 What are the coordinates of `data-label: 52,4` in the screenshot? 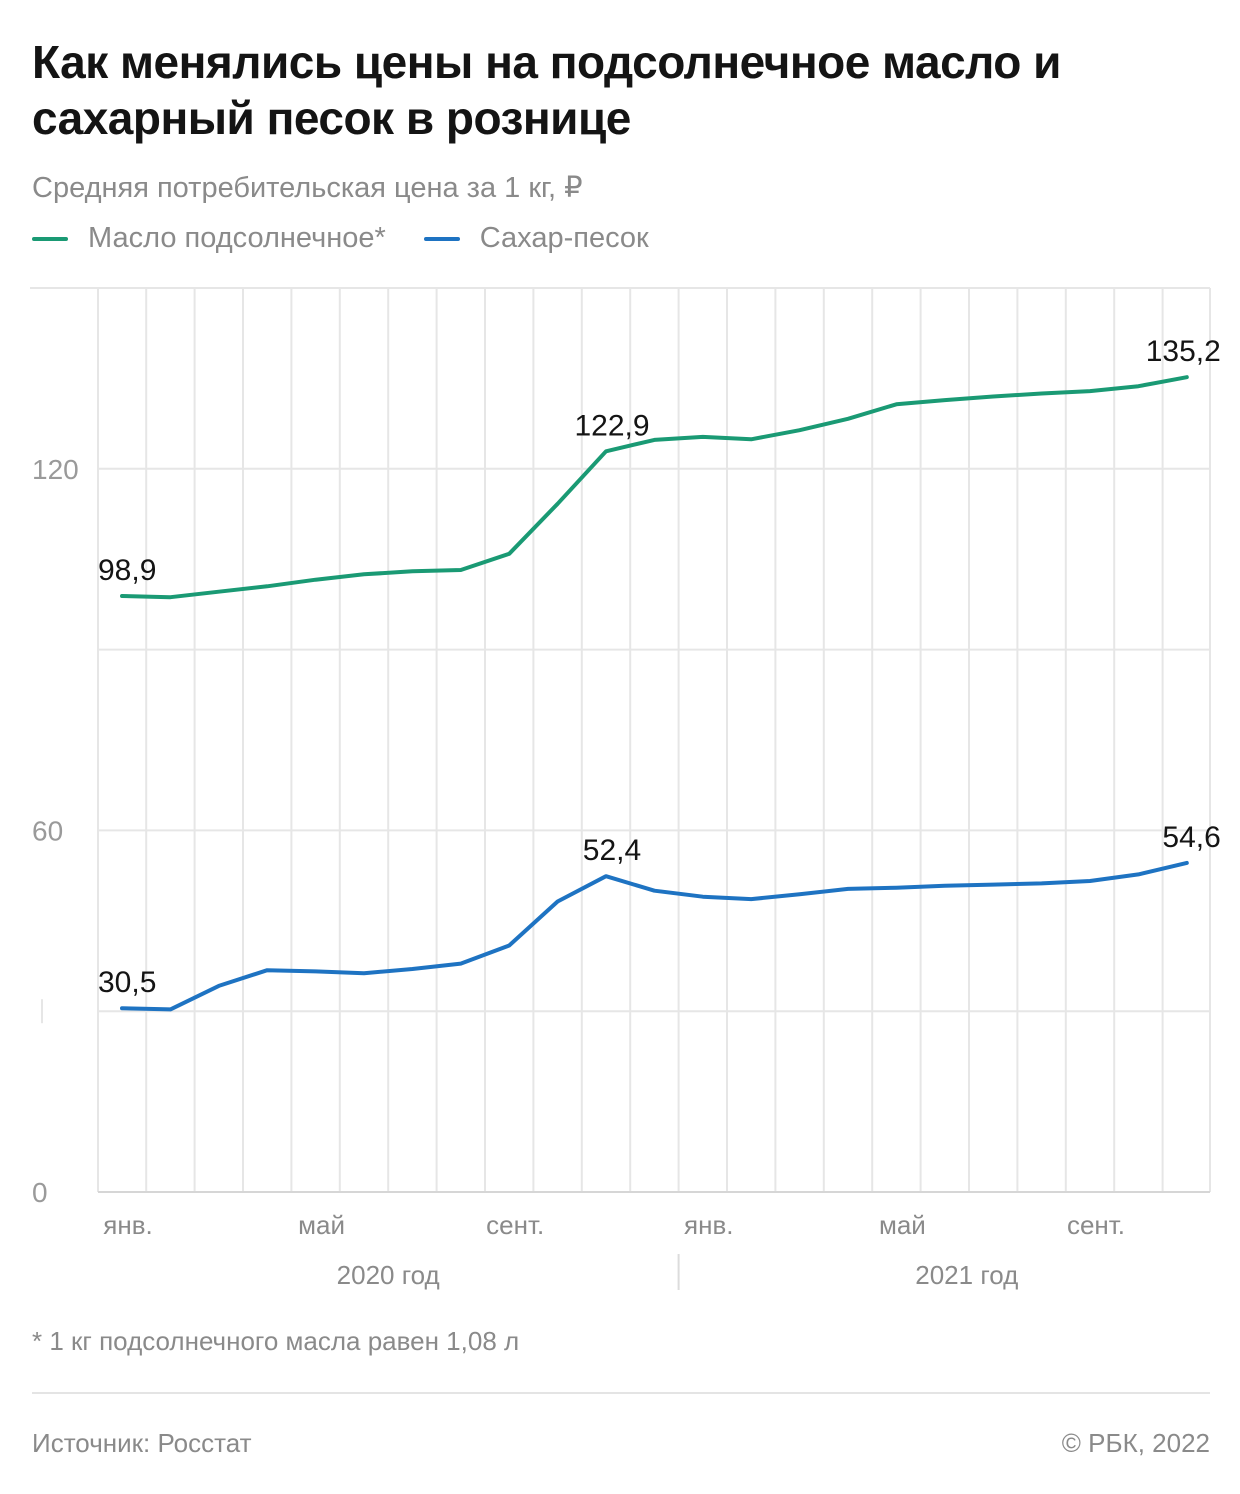 It's located at (612, 850).